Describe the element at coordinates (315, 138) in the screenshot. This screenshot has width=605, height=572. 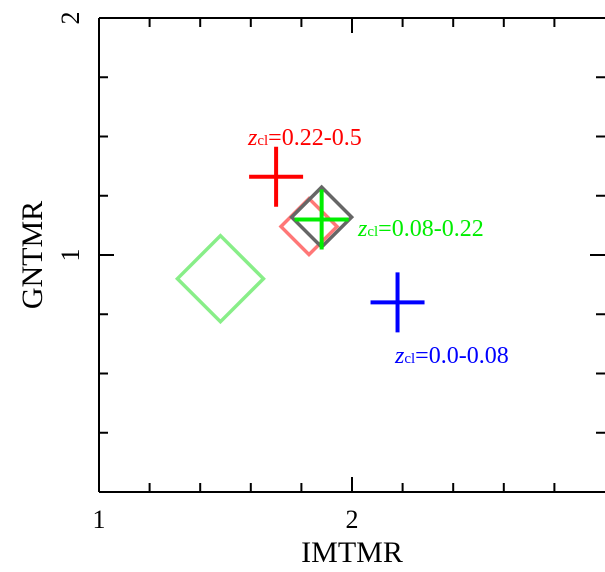
I see `series-label-range: =0.22-0.5` at that location.